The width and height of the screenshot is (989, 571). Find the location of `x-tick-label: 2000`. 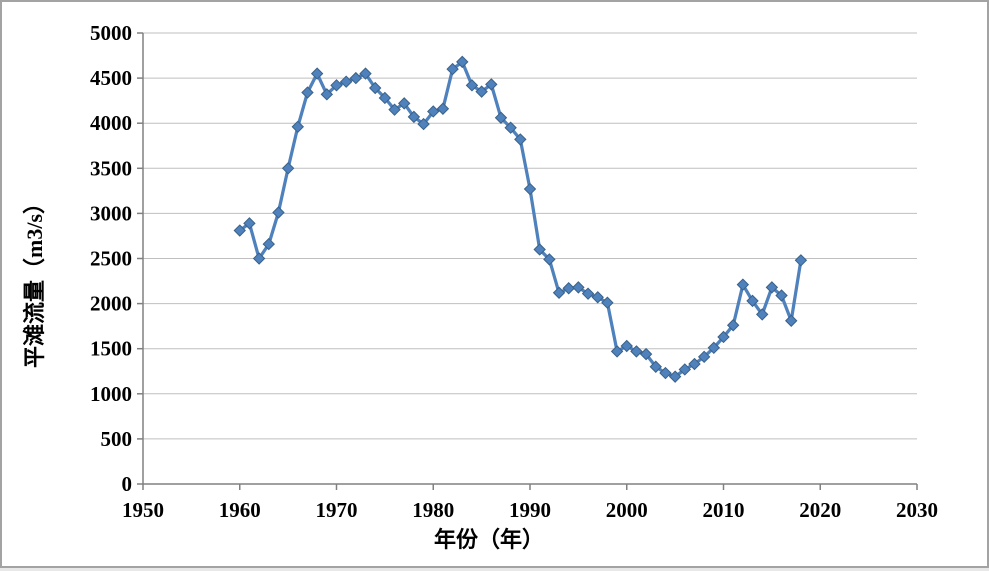

x-tick-label: 2000 is located at coordinates (627, 510).